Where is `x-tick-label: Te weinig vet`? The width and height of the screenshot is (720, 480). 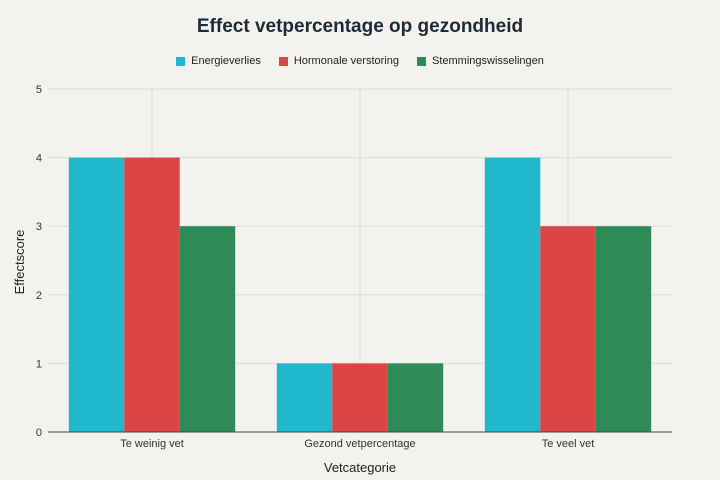
x-tick-label: Te weinig vet is located at coordinates (152, 444).